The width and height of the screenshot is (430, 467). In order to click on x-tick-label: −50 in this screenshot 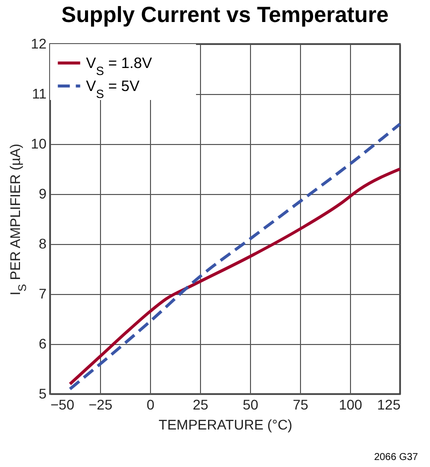, I will do `click(62, 404)`.